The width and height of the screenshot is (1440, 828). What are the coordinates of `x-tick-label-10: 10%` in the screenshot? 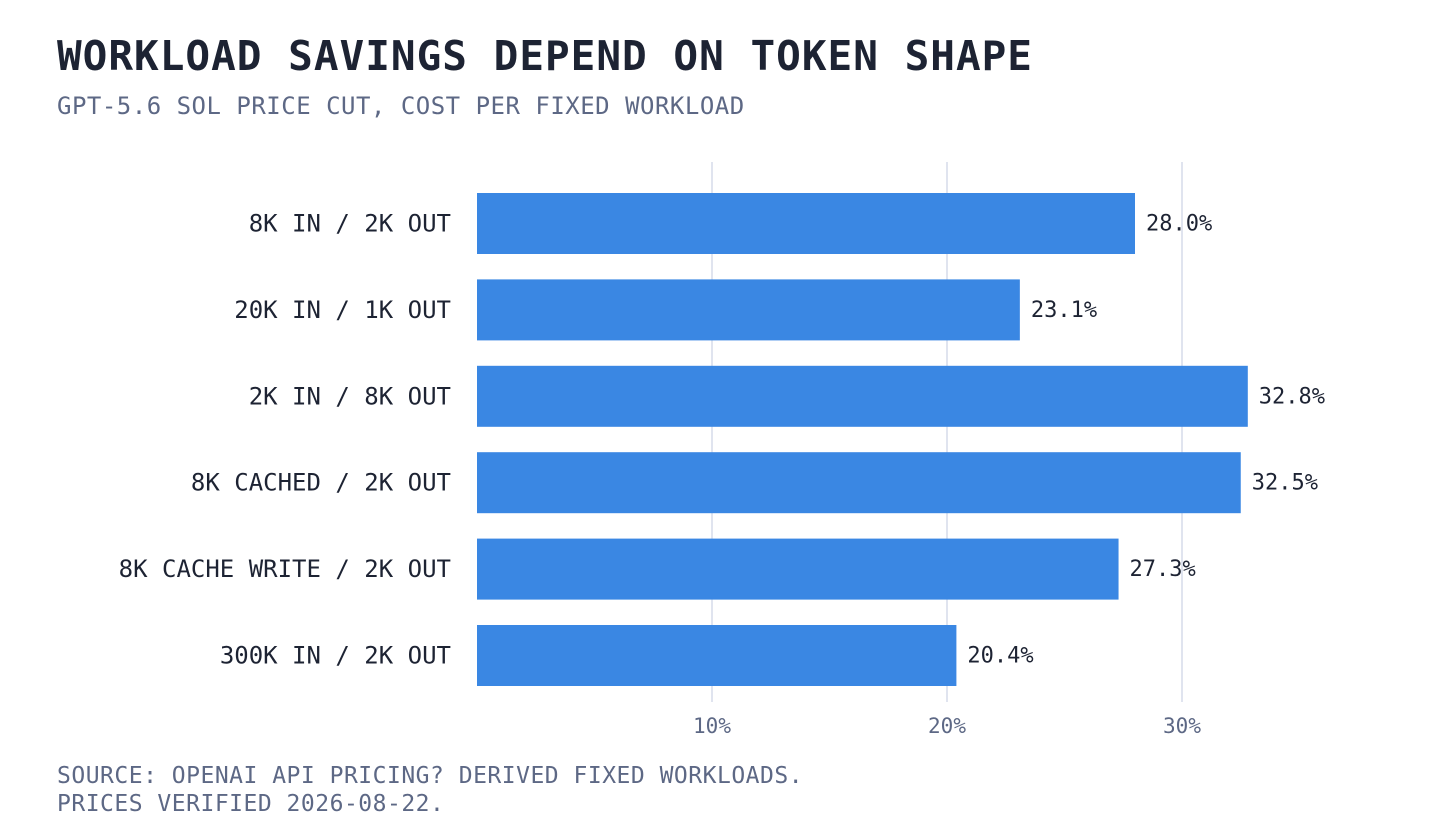 It's located at (712, 726).